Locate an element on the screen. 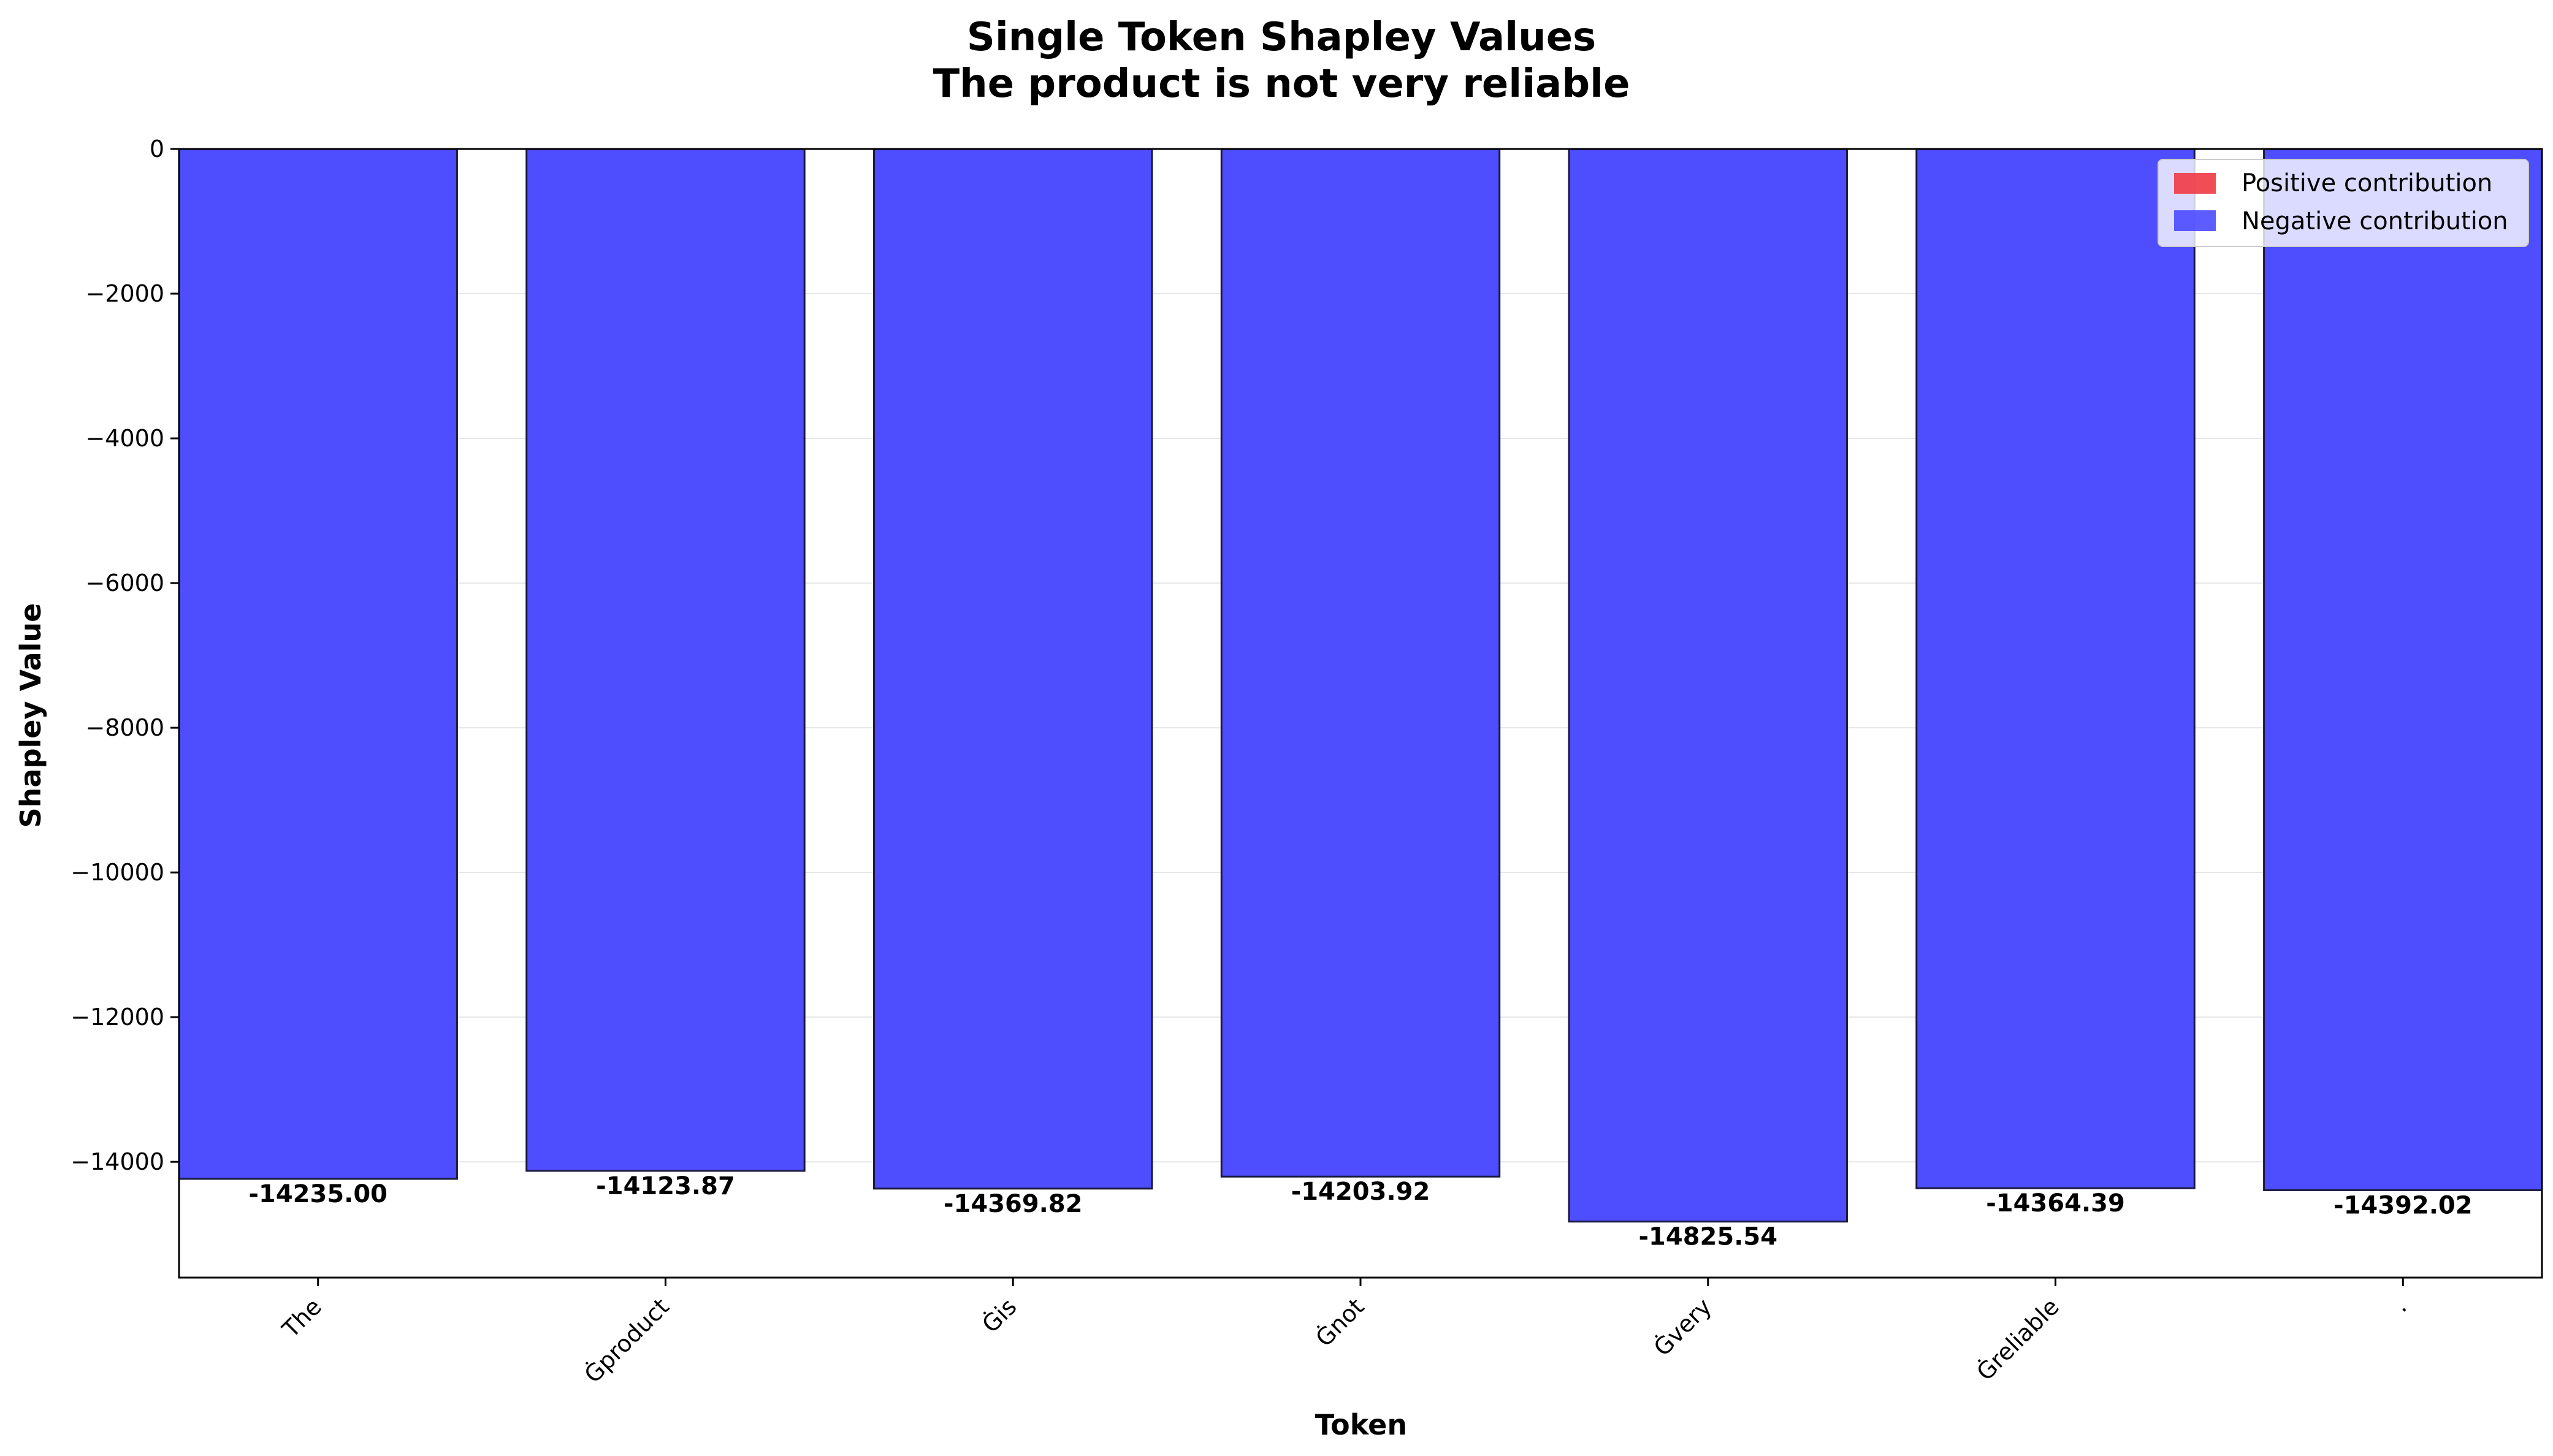 The width and height of the screenshot is (2553, 1456). data-label: -14392.02 is located at coordinates (2403, 1205).